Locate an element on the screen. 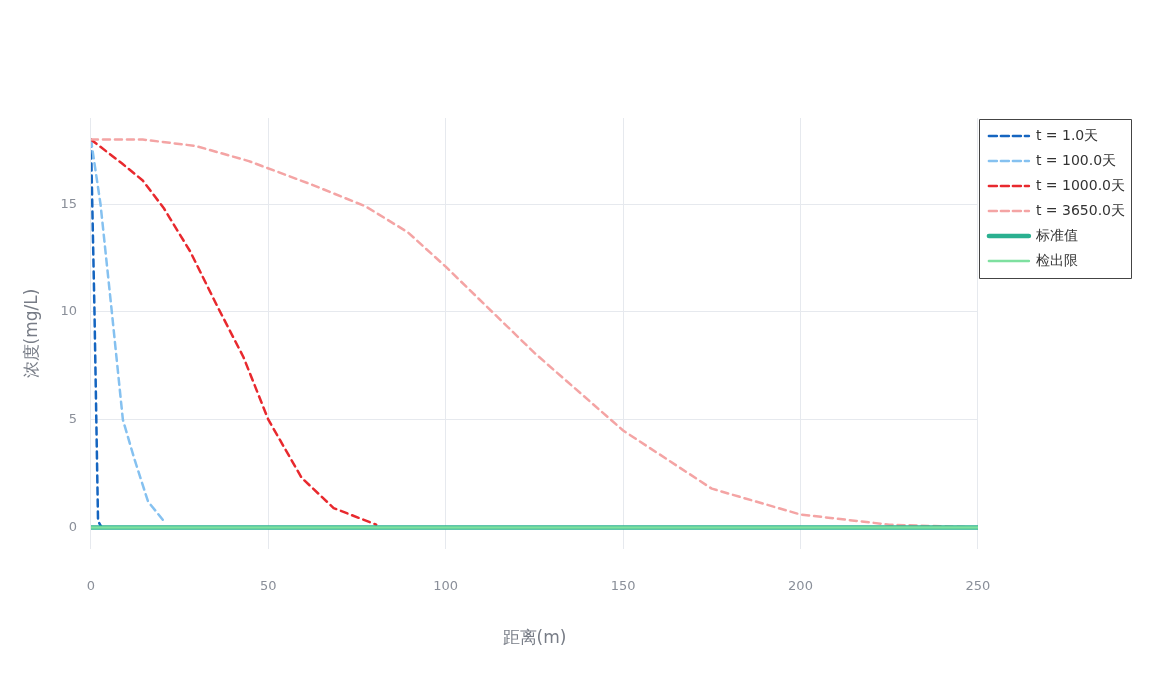  legend-label: t = 1000.0天 is located at coordinates (1080, 184).